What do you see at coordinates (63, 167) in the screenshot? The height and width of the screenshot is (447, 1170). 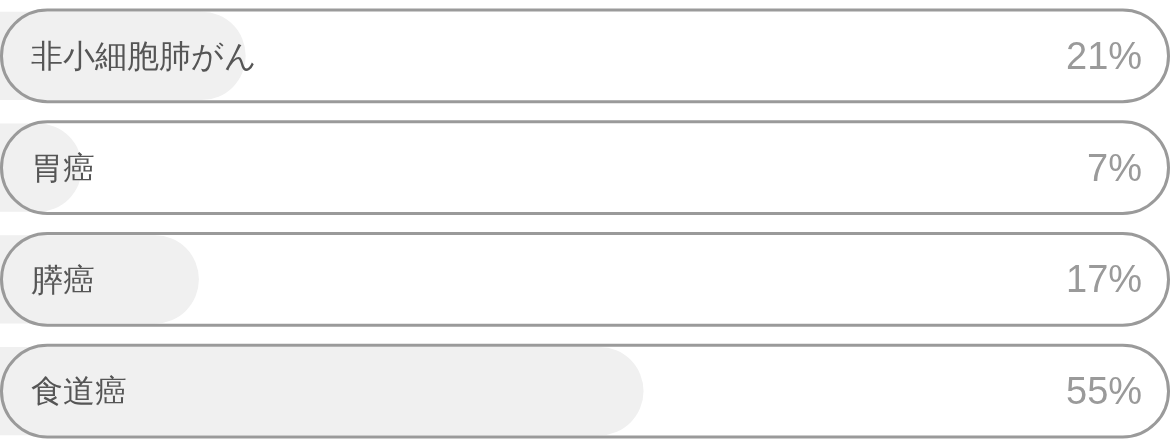 I see `y-tick-label: 胃癌` at bounding box center [63, 167].